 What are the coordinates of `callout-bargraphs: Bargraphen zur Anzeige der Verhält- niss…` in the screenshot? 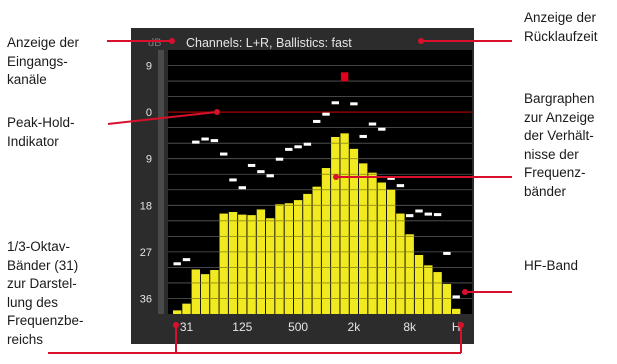 It's located at (559, 145).